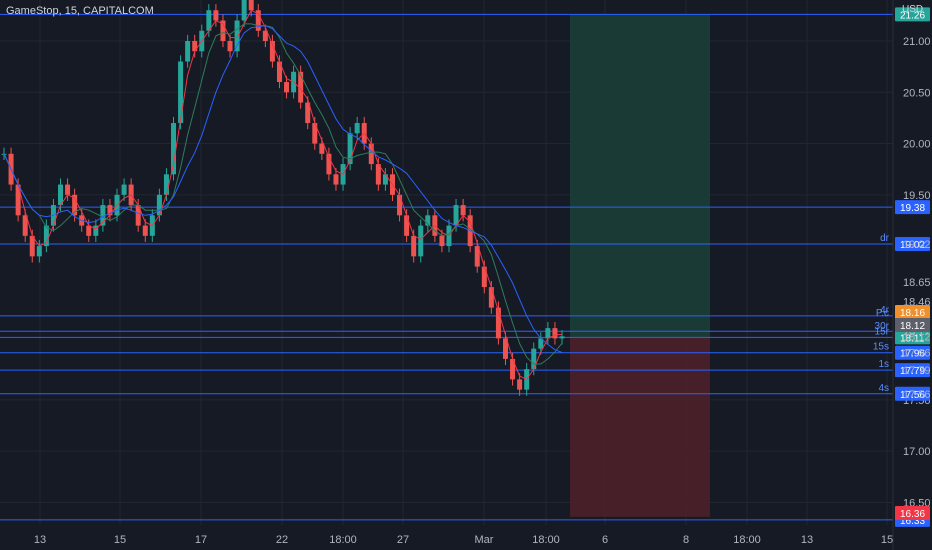  Describe the element at coordinates (640, 427) in the screenshot. I see `stop-loss-zone` at that location.